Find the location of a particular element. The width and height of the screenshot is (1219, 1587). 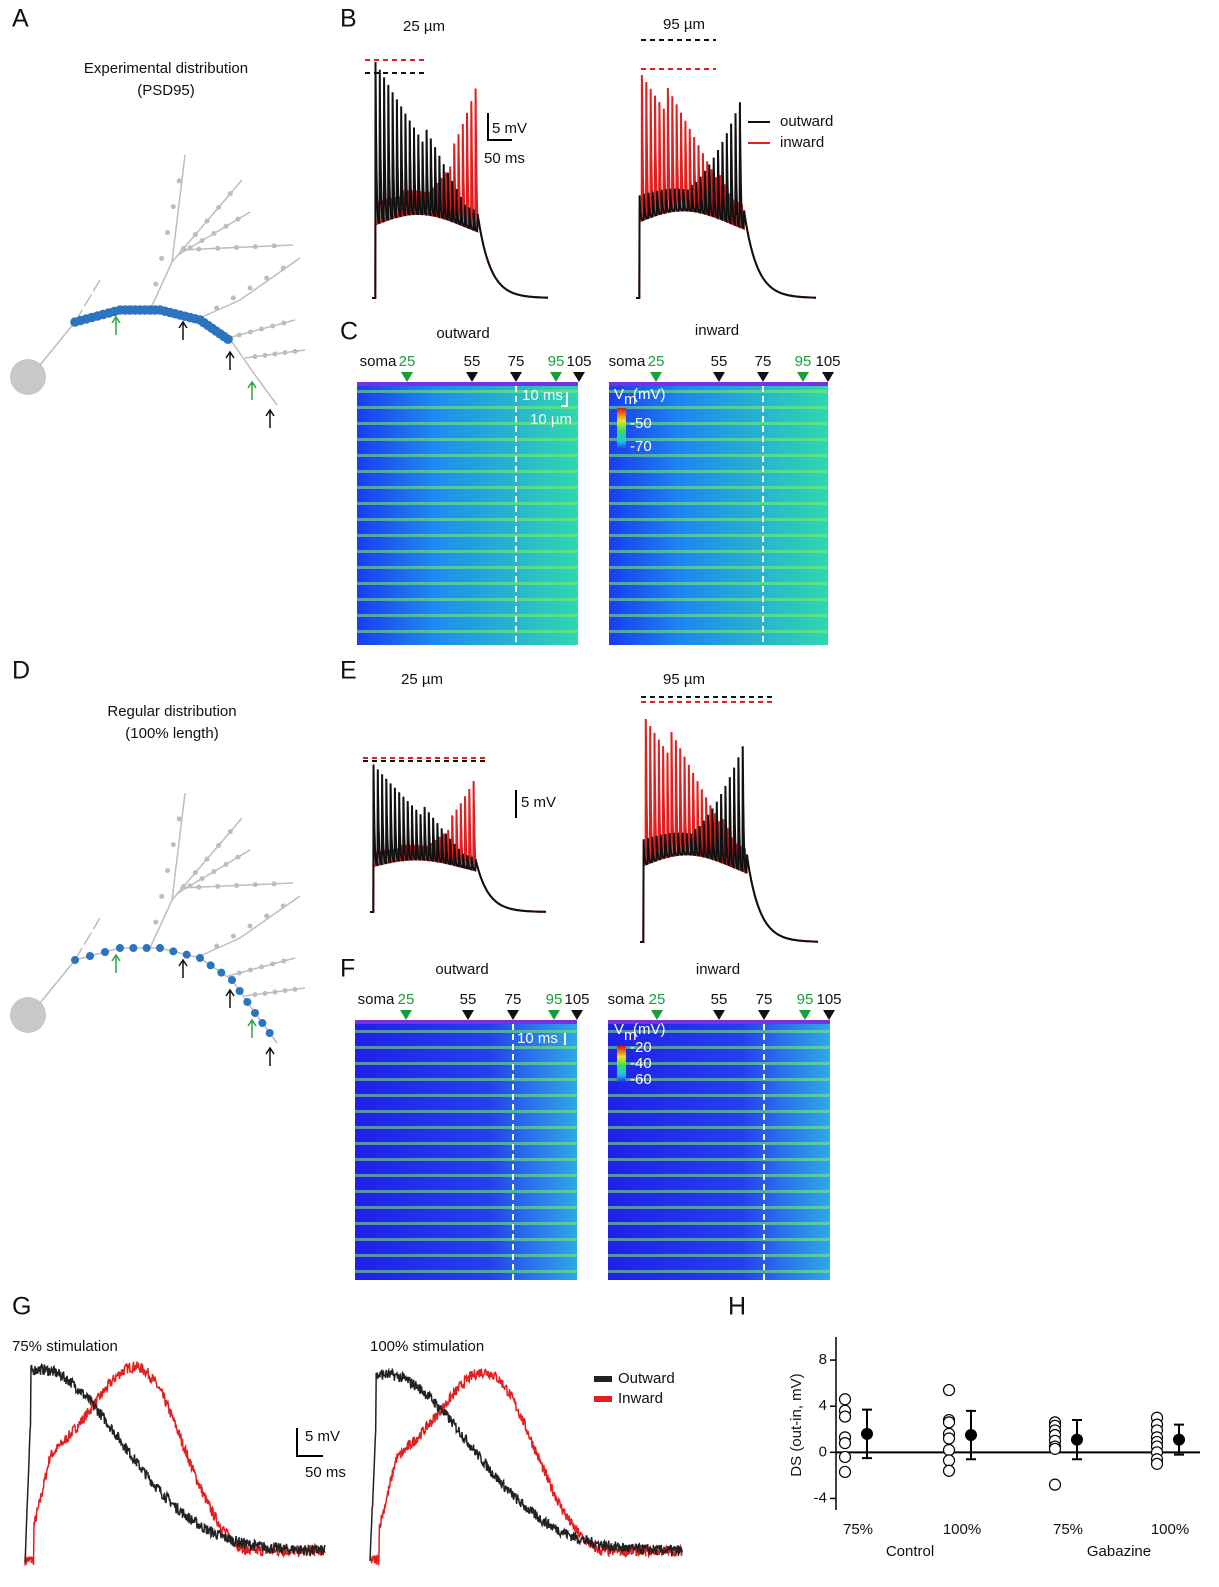

label: V is located at coordinates (619, 394).